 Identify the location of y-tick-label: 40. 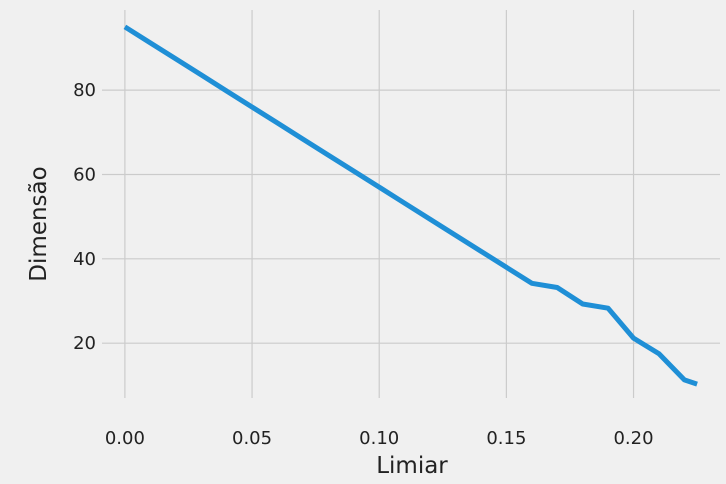
(84, 259).